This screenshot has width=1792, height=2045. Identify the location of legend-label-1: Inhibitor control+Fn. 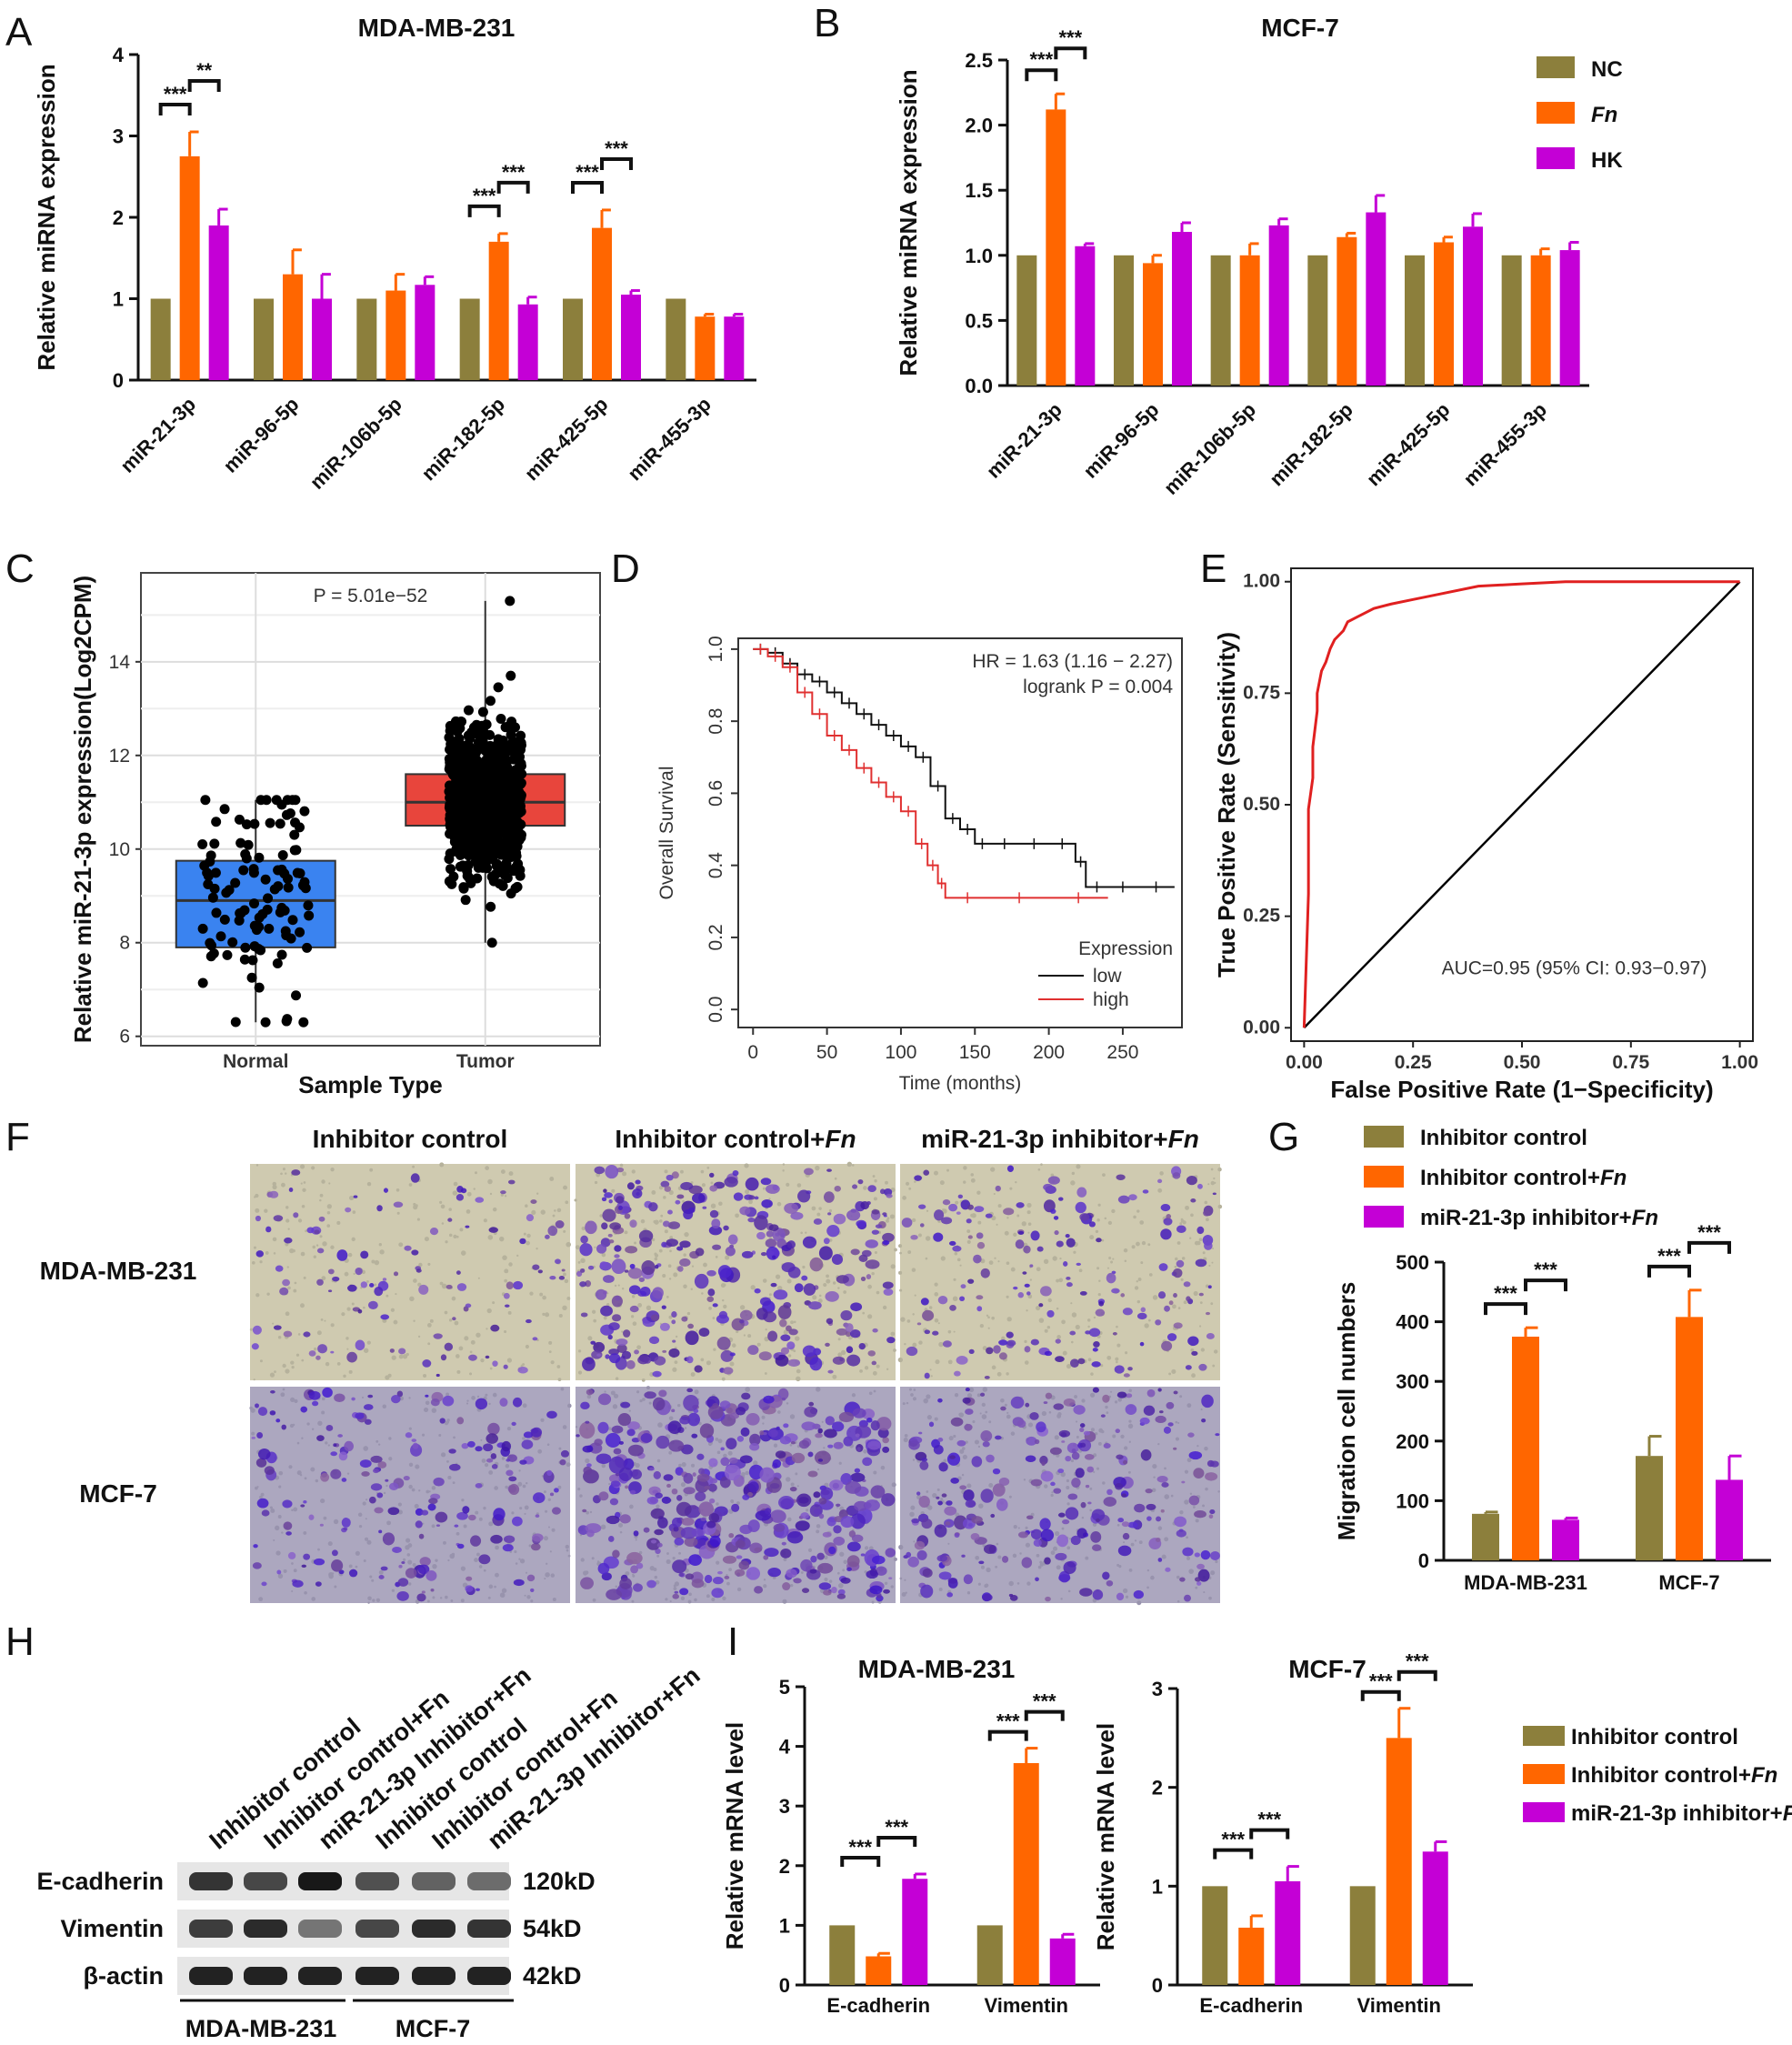
(1523, 1178).